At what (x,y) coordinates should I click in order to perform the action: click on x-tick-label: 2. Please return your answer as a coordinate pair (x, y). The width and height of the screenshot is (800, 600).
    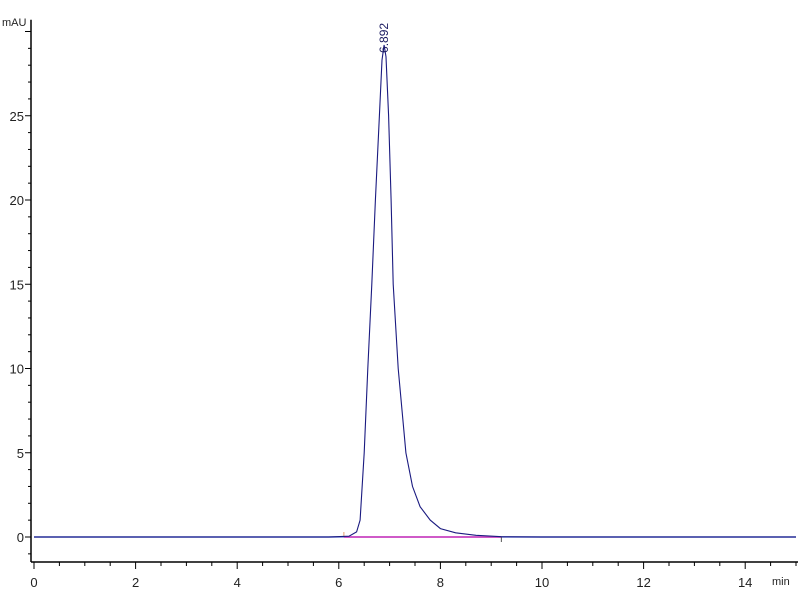
    Looking at the image, I should click on (135, 582).